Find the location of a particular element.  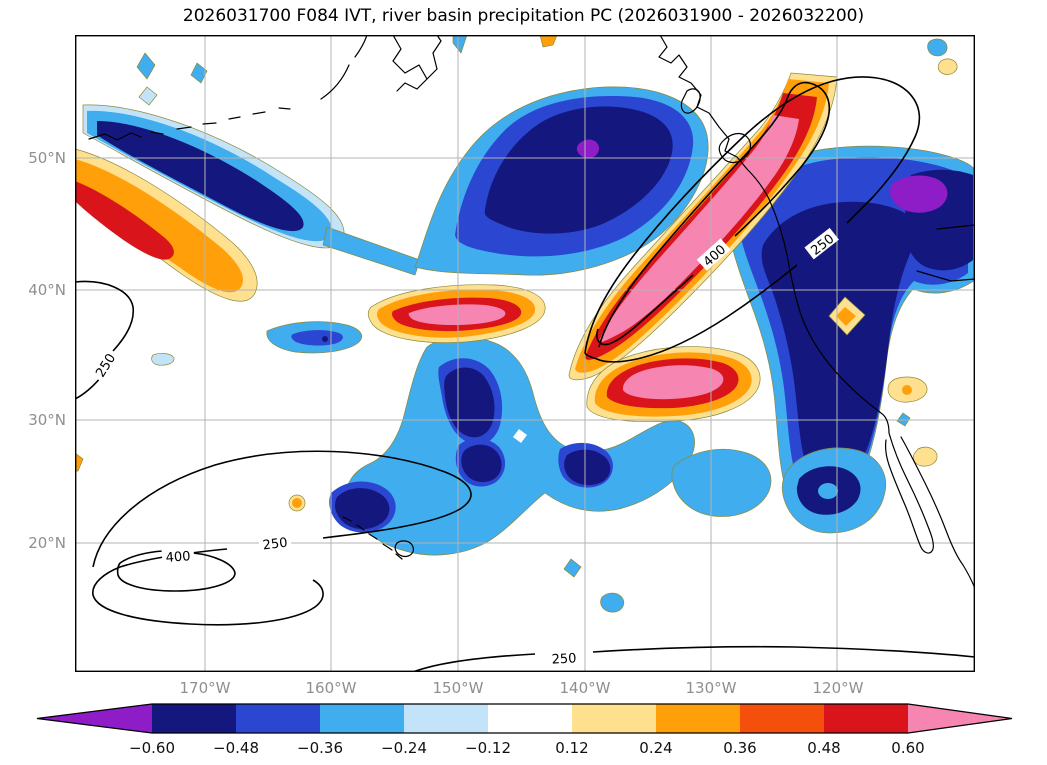

ytick-20n: 20°N is located at coordinates (47, 543).